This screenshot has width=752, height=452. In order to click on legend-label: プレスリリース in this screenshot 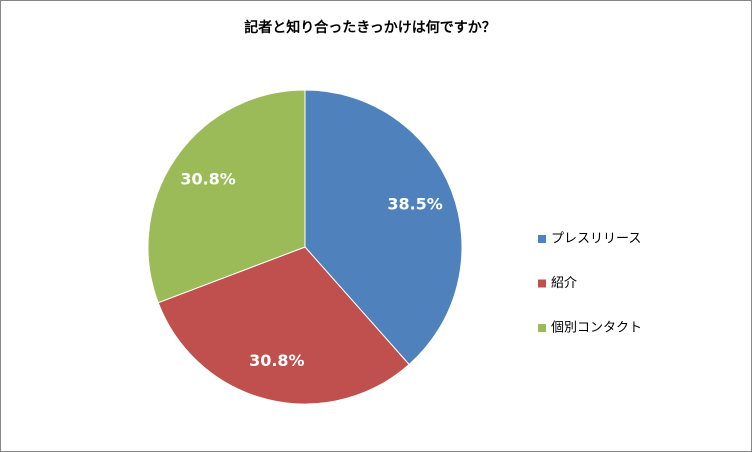, I will do `click(596, 239)`.